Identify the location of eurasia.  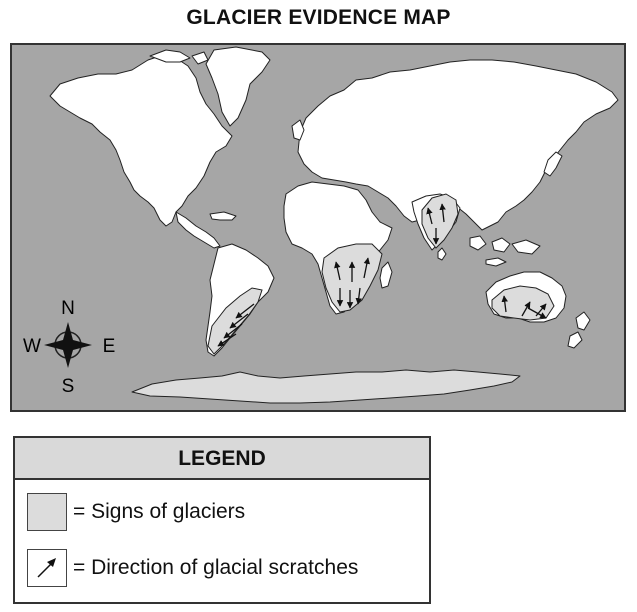
(458, 145).